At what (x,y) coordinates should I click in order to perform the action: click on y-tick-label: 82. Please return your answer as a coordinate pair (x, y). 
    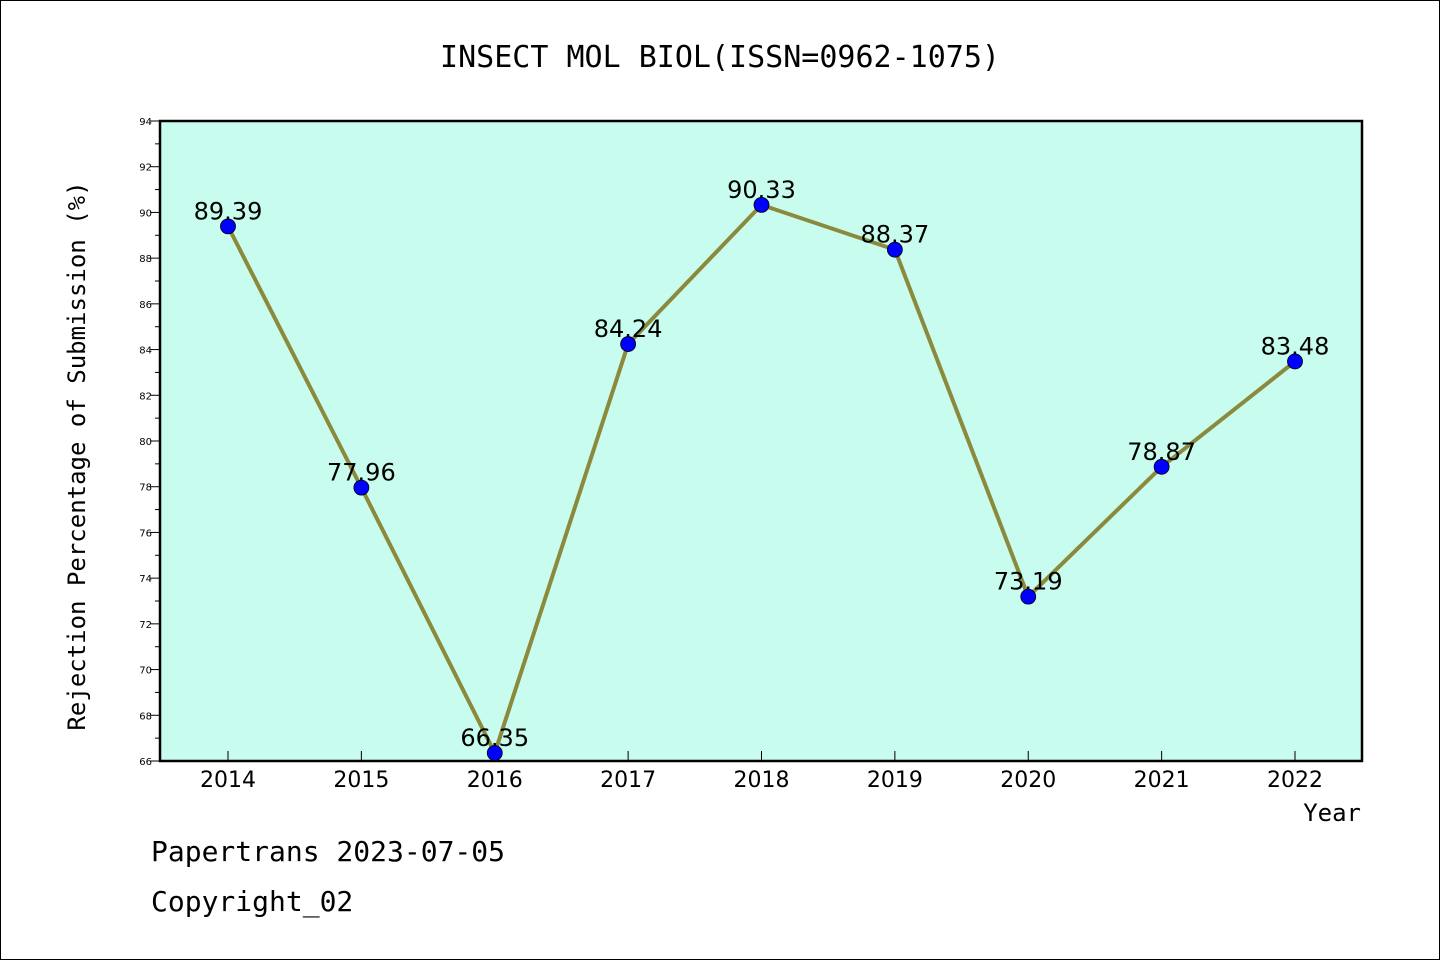
    Looking at the image, I should click on (145, 396).